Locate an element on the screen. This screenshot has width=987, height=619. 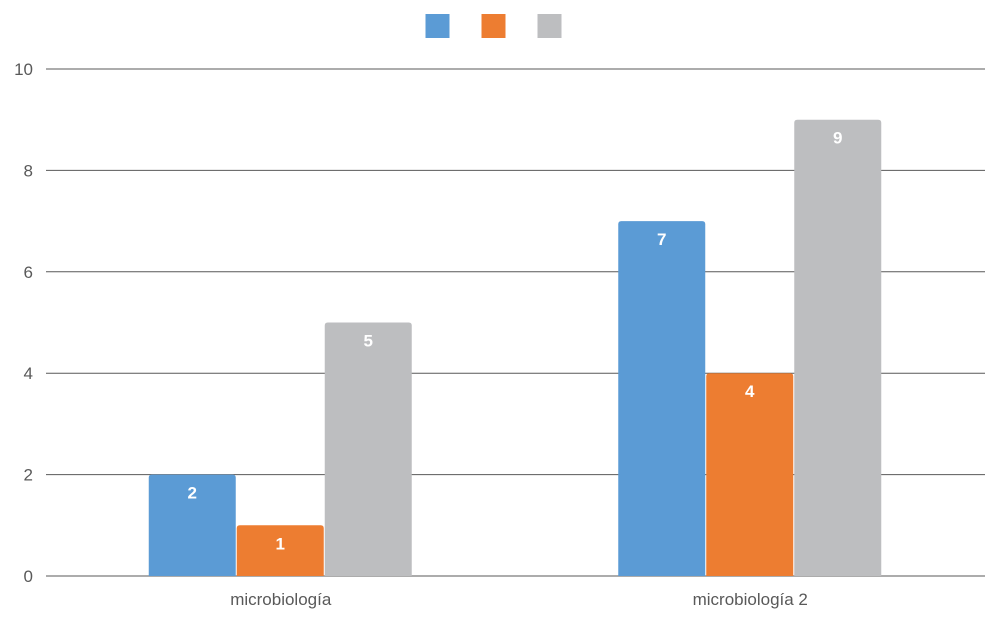
y-tick-label: 2 is located at coordinates (28, 475).